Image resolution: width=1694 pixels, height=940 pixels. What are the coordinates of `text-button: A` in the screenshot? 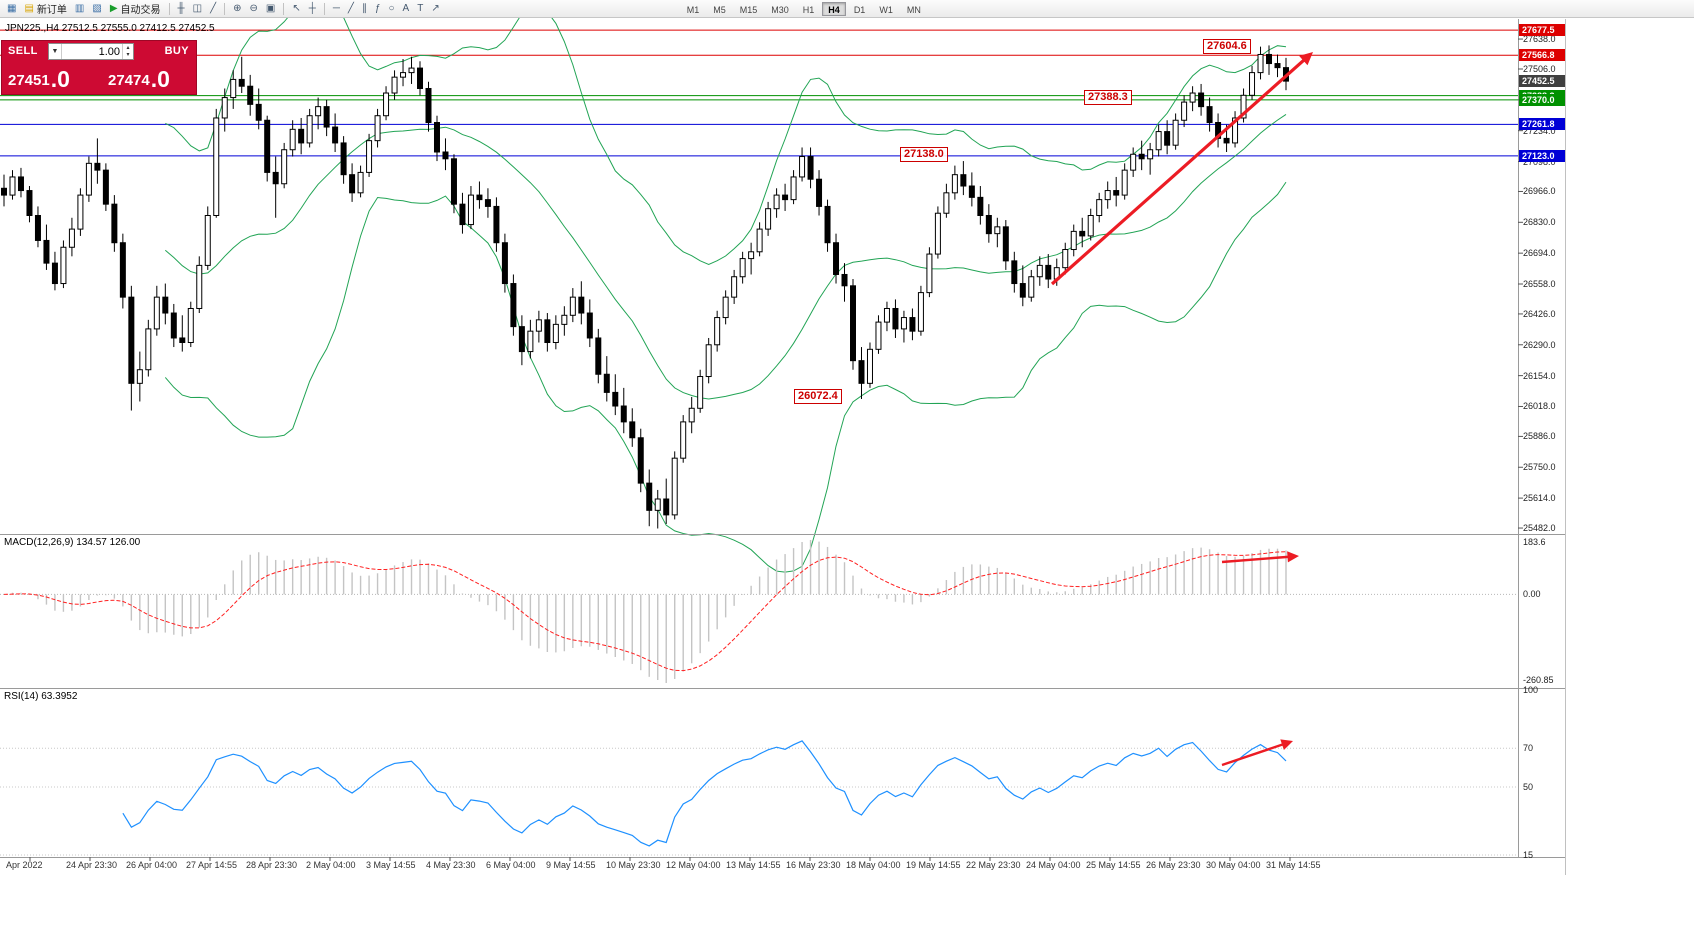 It's located at (406, 9).